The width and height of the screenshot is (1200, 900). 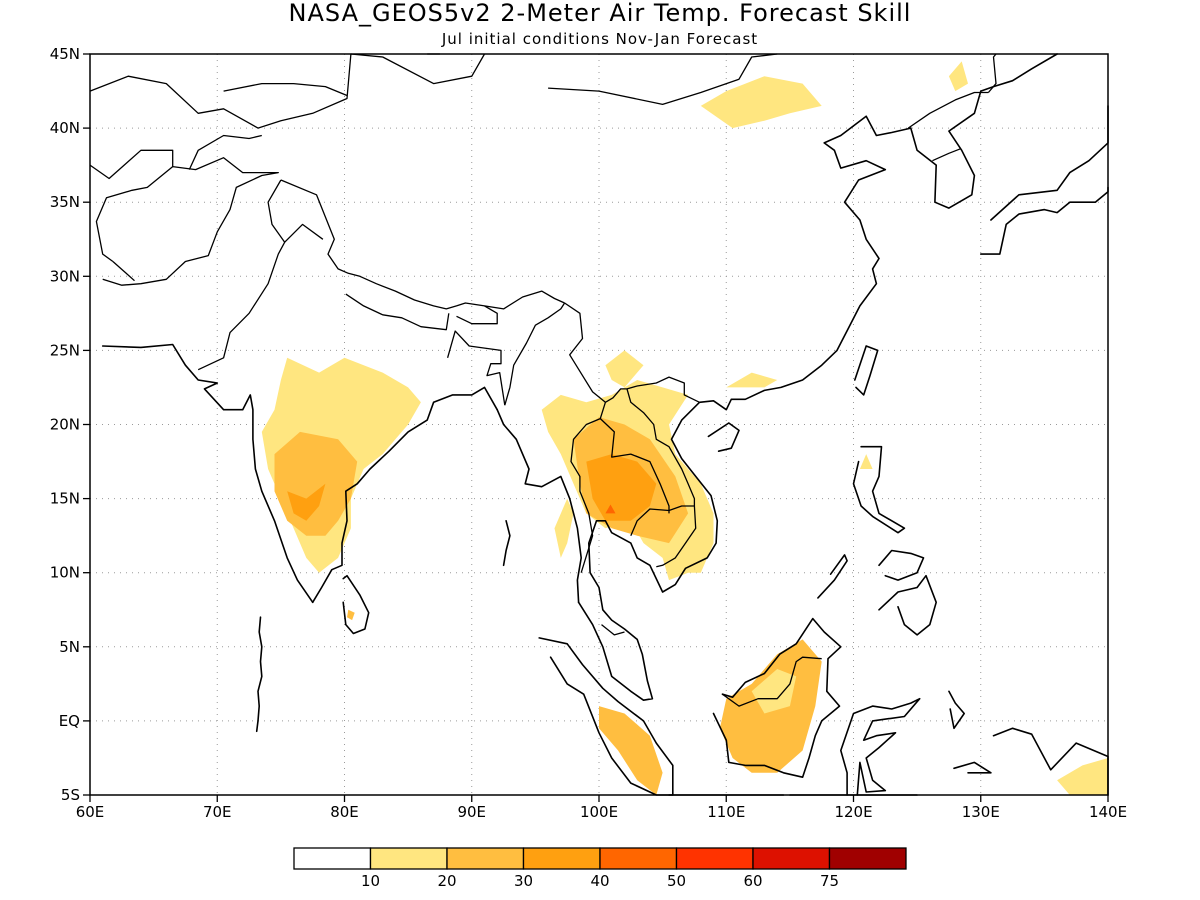 What do you see at coordinates (344, 812) in the screenshot?
I see `x-tick-label: 80E` at bounding box center [344, 812].